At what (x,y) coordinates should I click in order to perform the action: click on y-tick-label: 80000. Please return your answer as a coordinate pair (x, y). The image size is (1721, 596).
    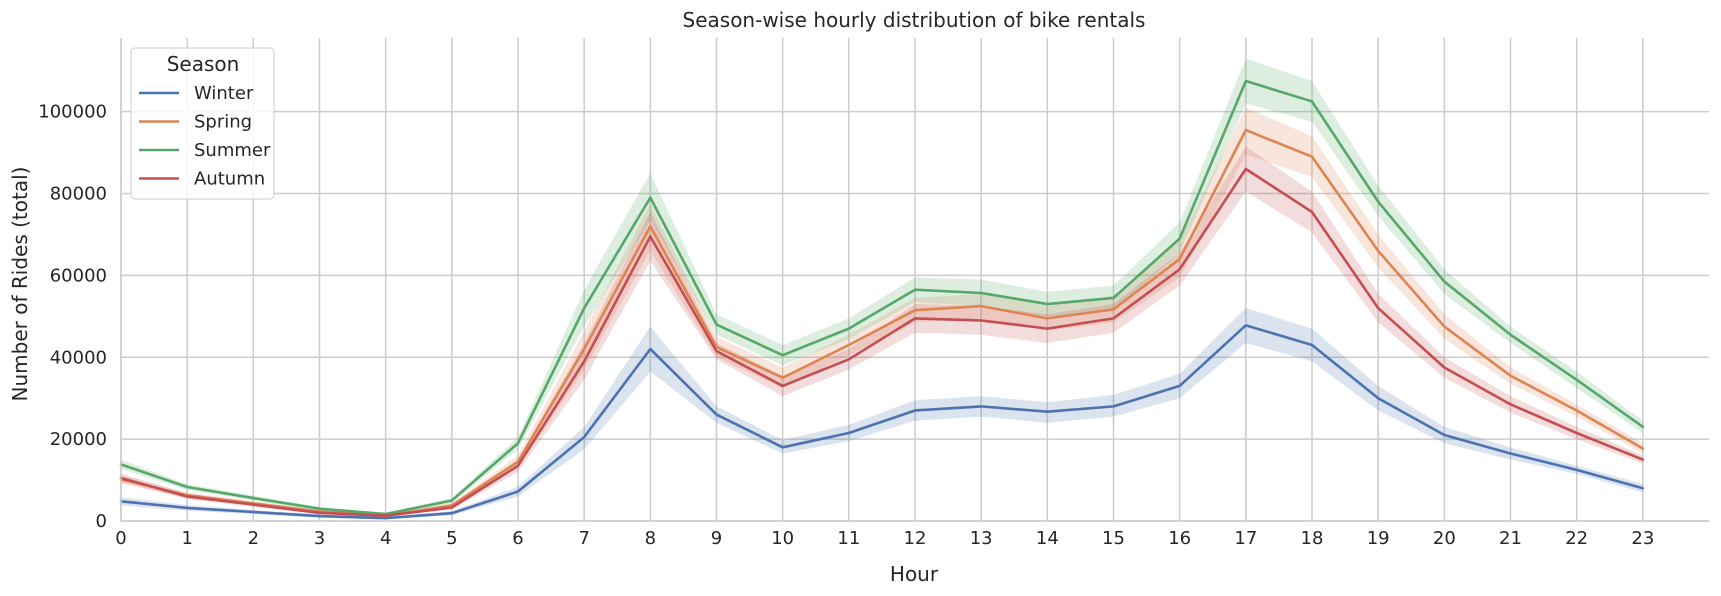
    Looking at the image, I should click on (78, 194).